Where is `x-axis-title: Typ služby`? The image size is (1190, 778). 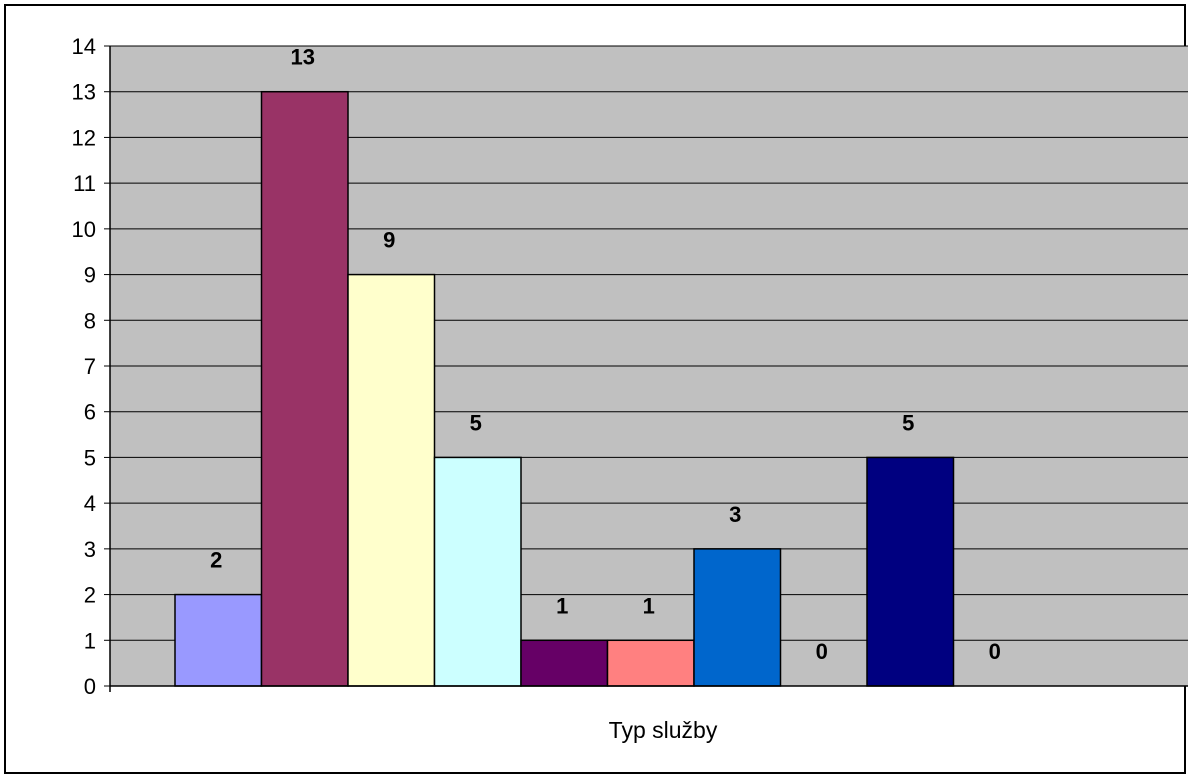 x-axis-title: Typ služby is located at coordinates (663, 730).